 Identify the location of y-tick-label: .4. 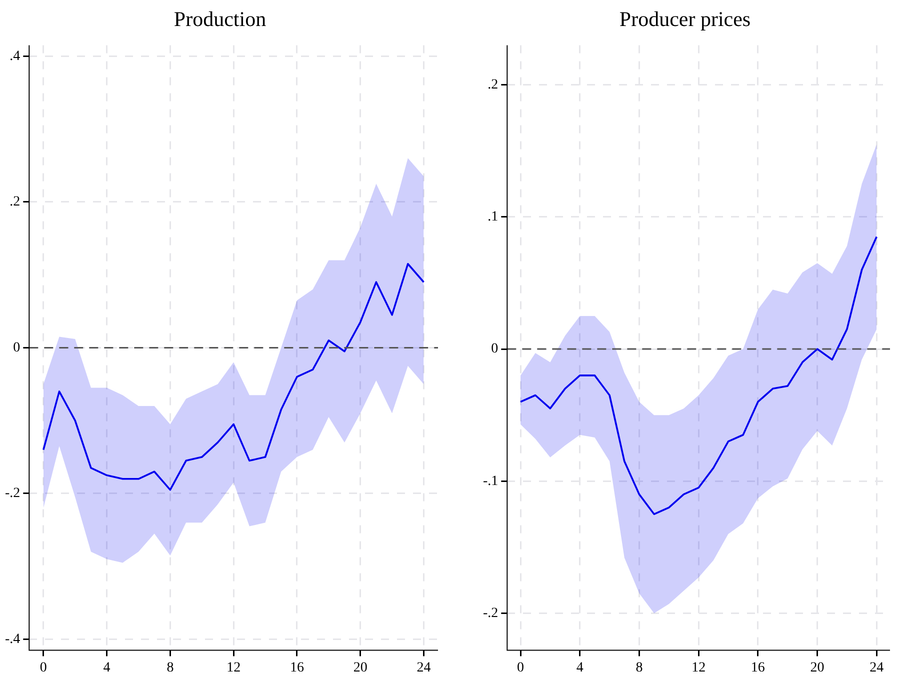
(15, 56).